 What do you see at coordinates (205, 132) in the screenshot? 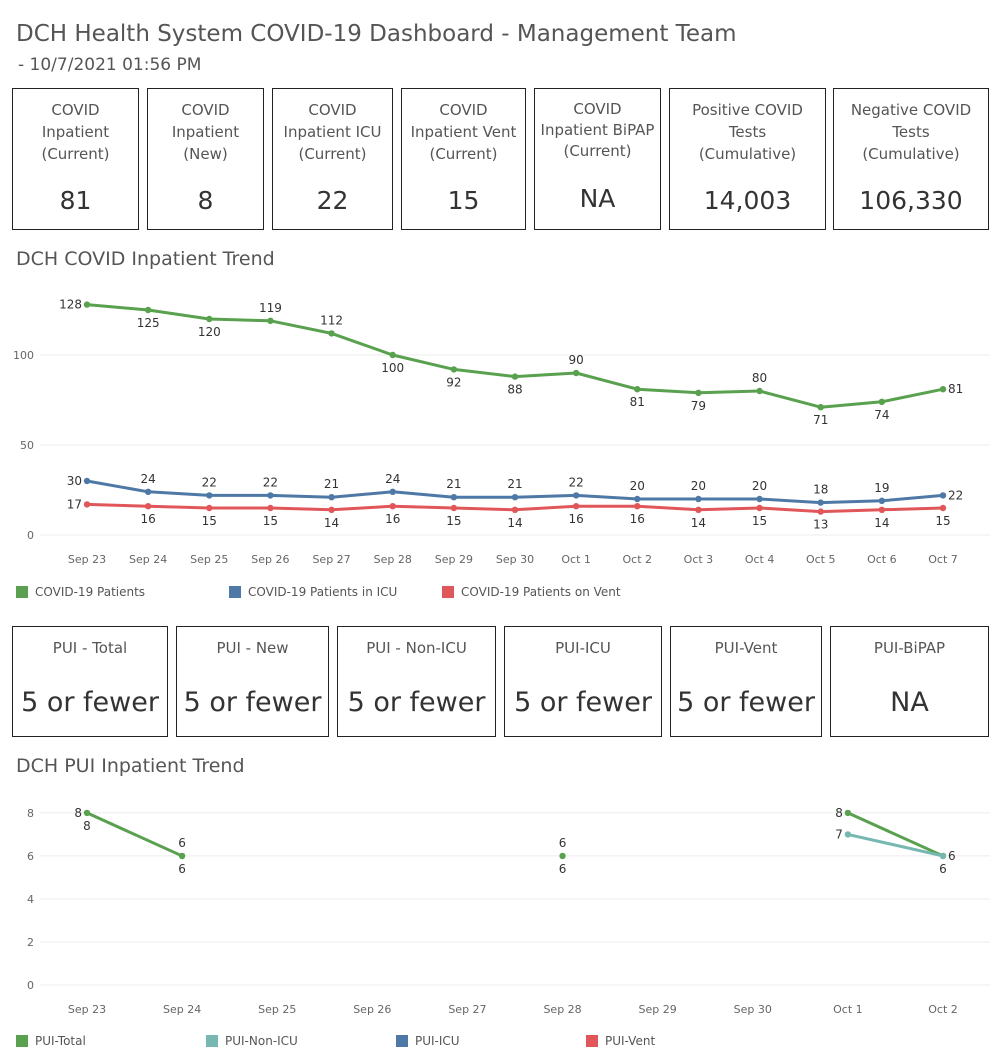
I see `kpi-label: COVID Inpatient (New)` at bounding box center [205, 132].